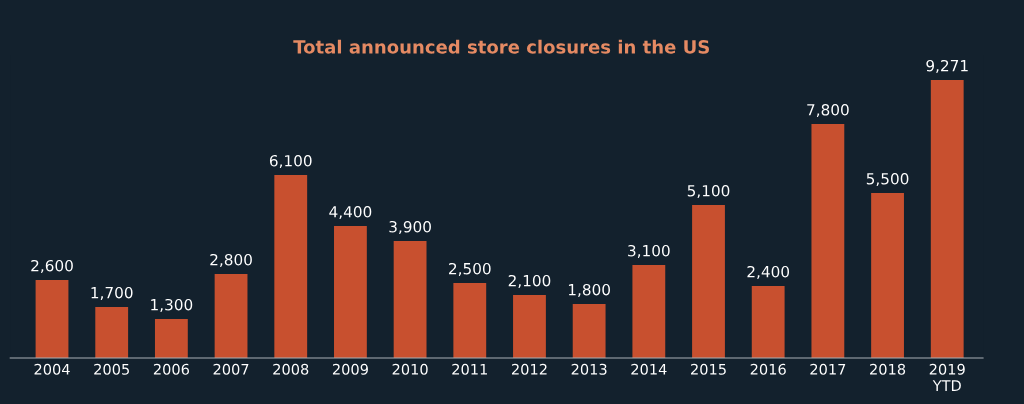  I want to click on data-label: 1,800, so click(589, 290).